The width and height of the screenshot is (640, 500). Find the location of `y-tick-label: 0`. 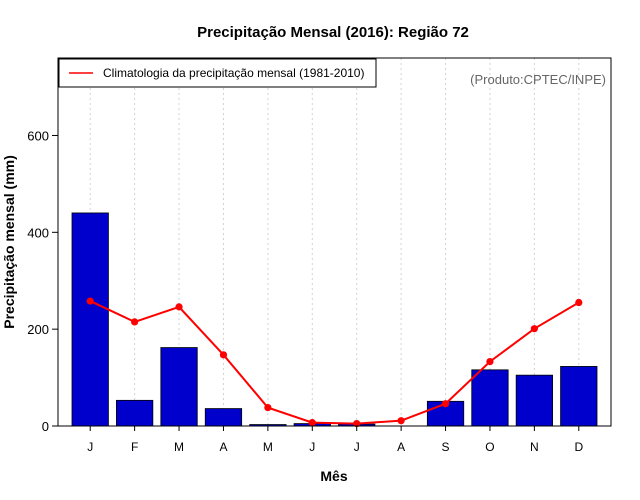

y-tick-label: 0 is located at coordinates (45, 426).